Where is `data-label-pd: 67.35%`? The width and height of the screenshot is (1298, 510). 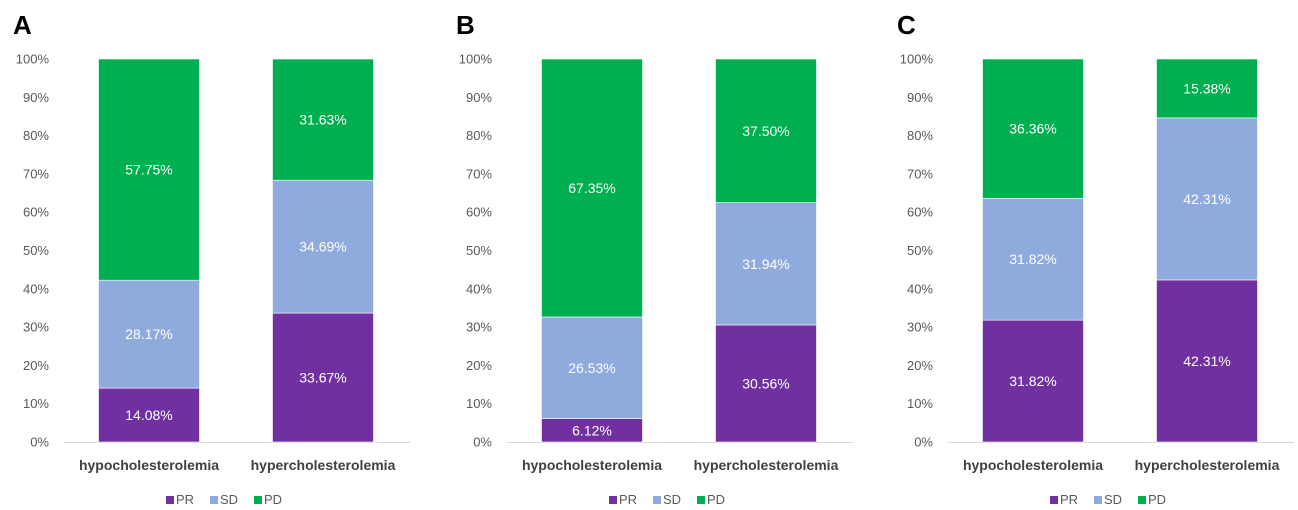 data-label-pd: 67.35% is located at coordinates (591, 188).